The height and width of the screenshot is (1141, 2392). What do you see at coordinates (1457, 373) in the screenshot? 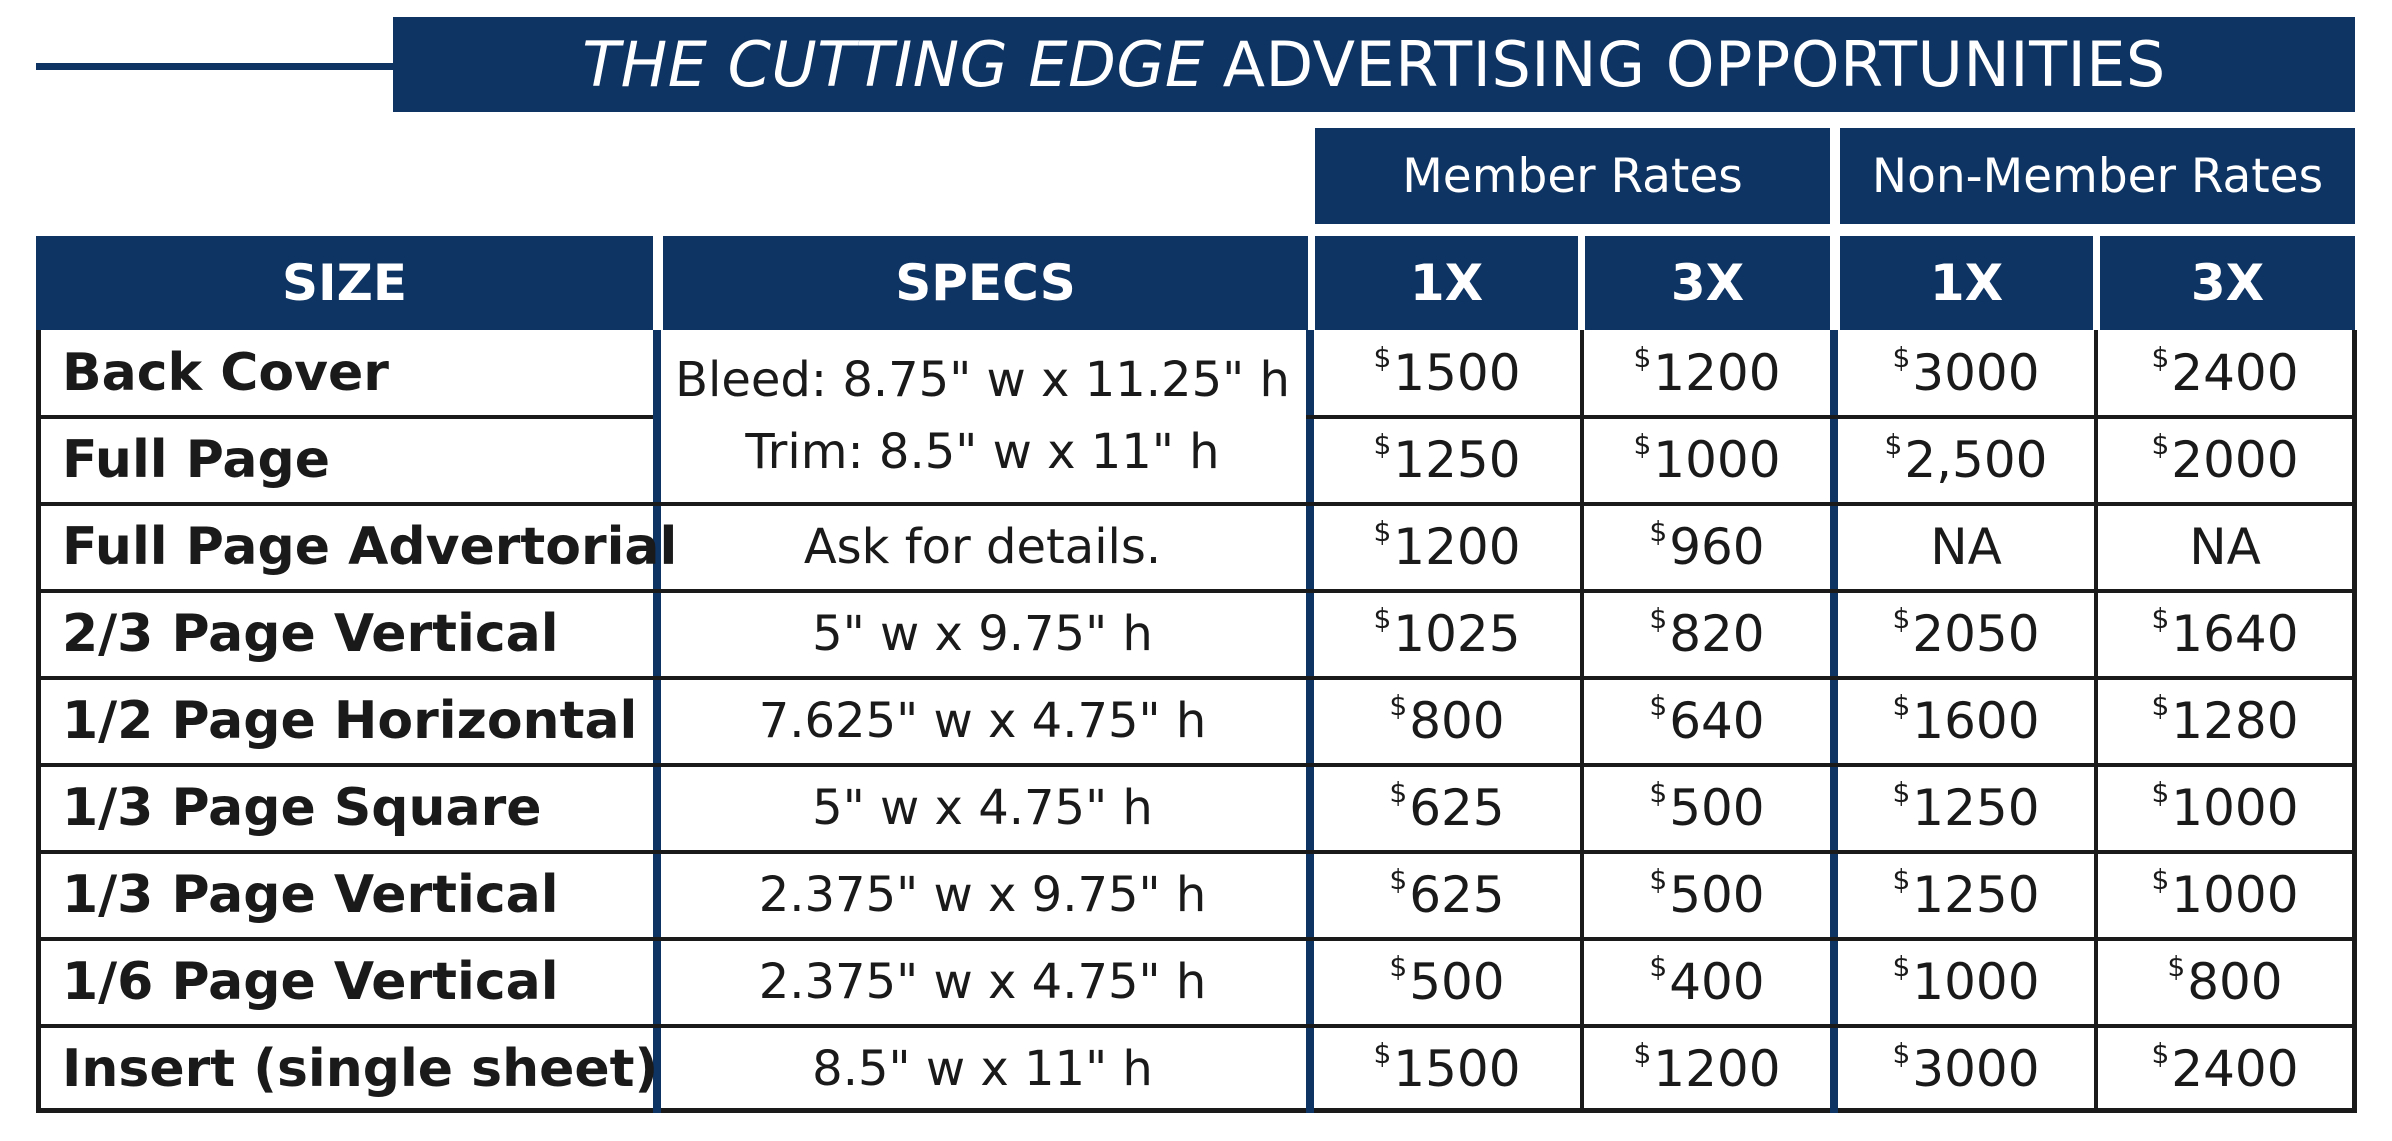
I see `price-amount: 1500` at bounding box center [1457, 373].